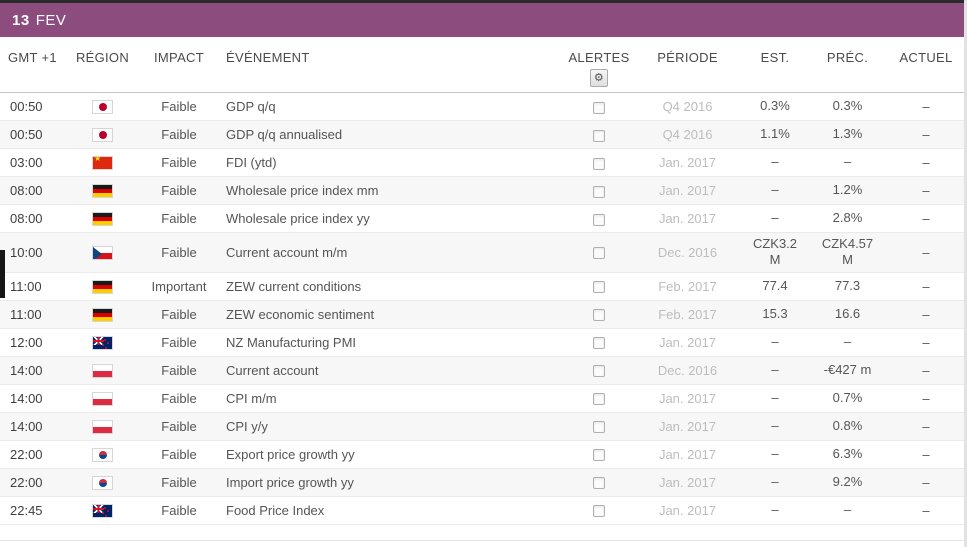  I want to click on cell-time: 03:00, so click(26, 162).